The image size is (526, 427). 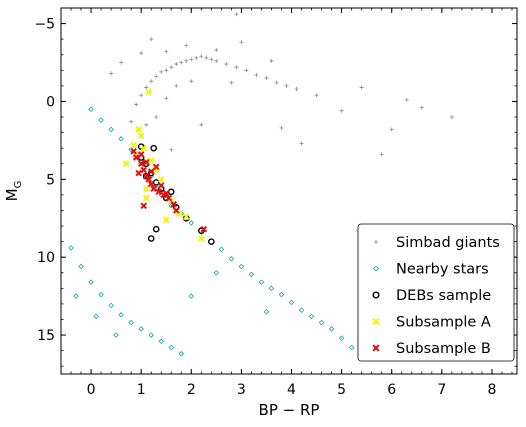 I want to click on x-tick-label: 6, so click(x=391, y=390).